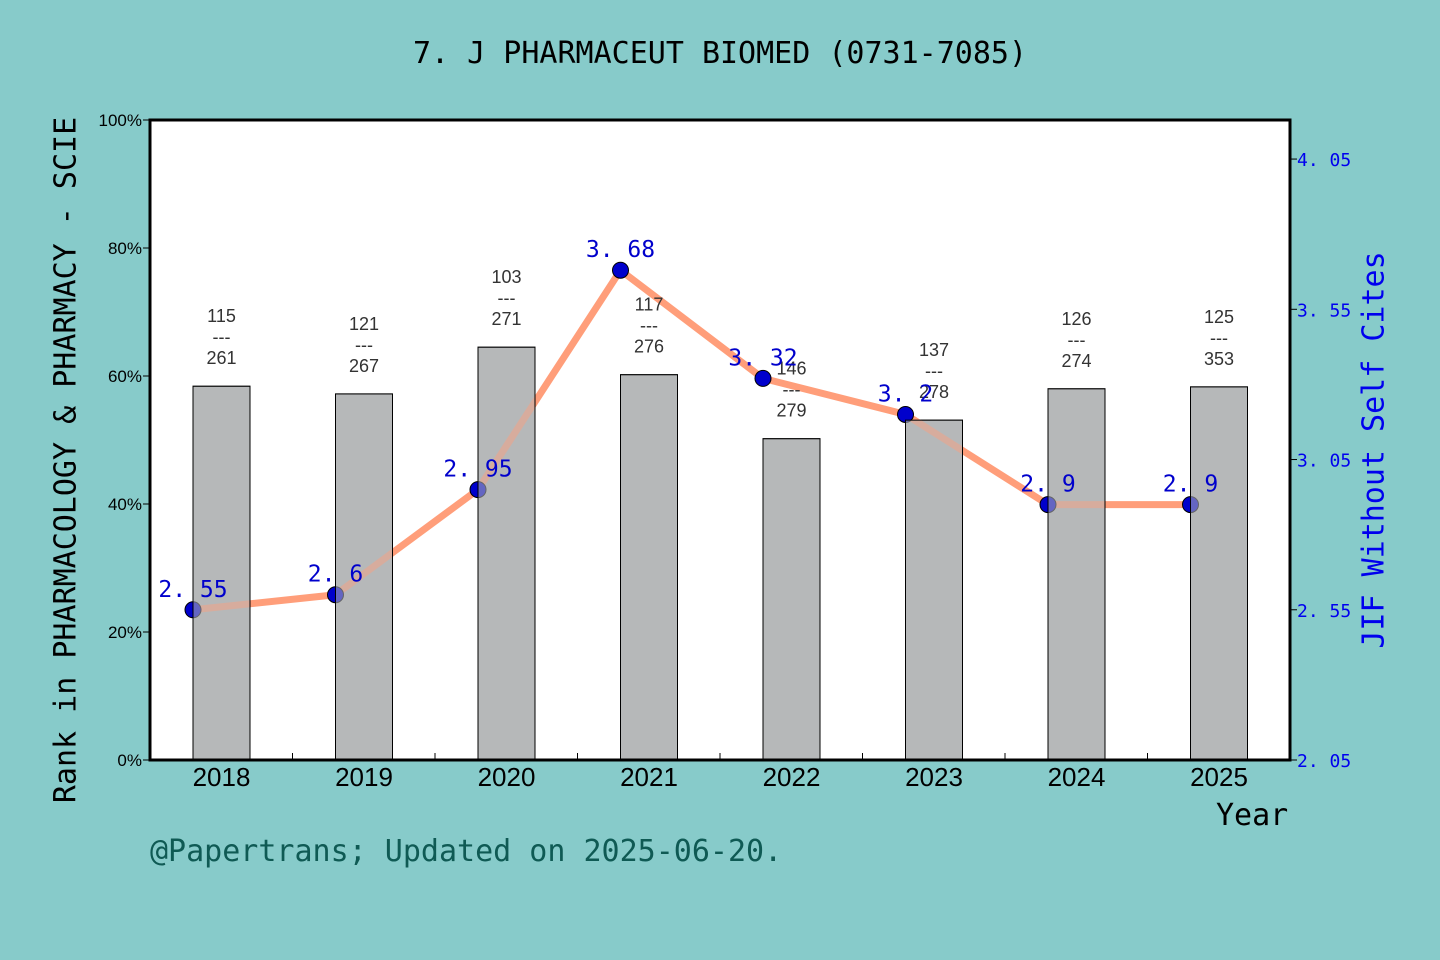 This screenshot has height=960, width=1440. I want to click on y-tick-label: 60%, so click(125, 376).